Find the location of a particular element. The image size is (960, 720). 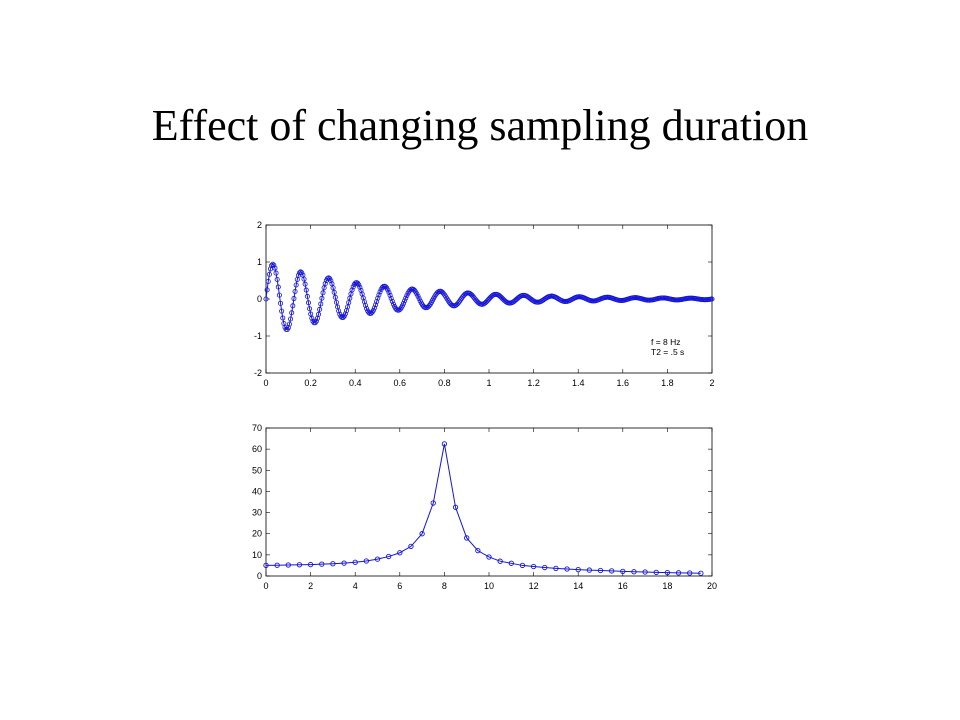

bottom-xtick-label: 0 is located at coordinates (265, 586).